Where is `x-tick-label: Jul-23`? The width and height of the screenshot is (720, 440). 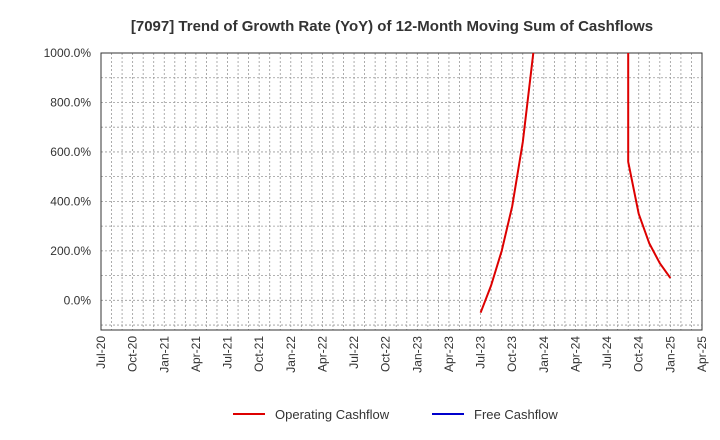 x-tick-label: Jul-23 is located at coordinates (481, 352).